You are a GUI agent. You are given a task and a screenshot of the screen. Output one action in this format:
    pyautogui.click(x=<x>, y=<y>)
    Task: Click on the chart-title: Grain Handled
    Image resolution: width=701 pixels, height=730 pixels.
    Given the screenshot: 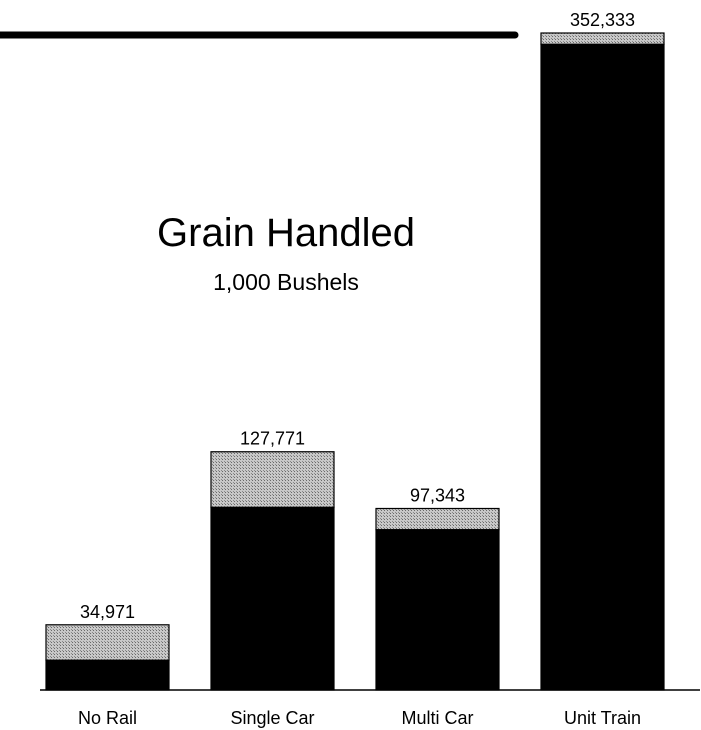 What is the action you would take?
    pyautogui.click(x=286, y=233)
    